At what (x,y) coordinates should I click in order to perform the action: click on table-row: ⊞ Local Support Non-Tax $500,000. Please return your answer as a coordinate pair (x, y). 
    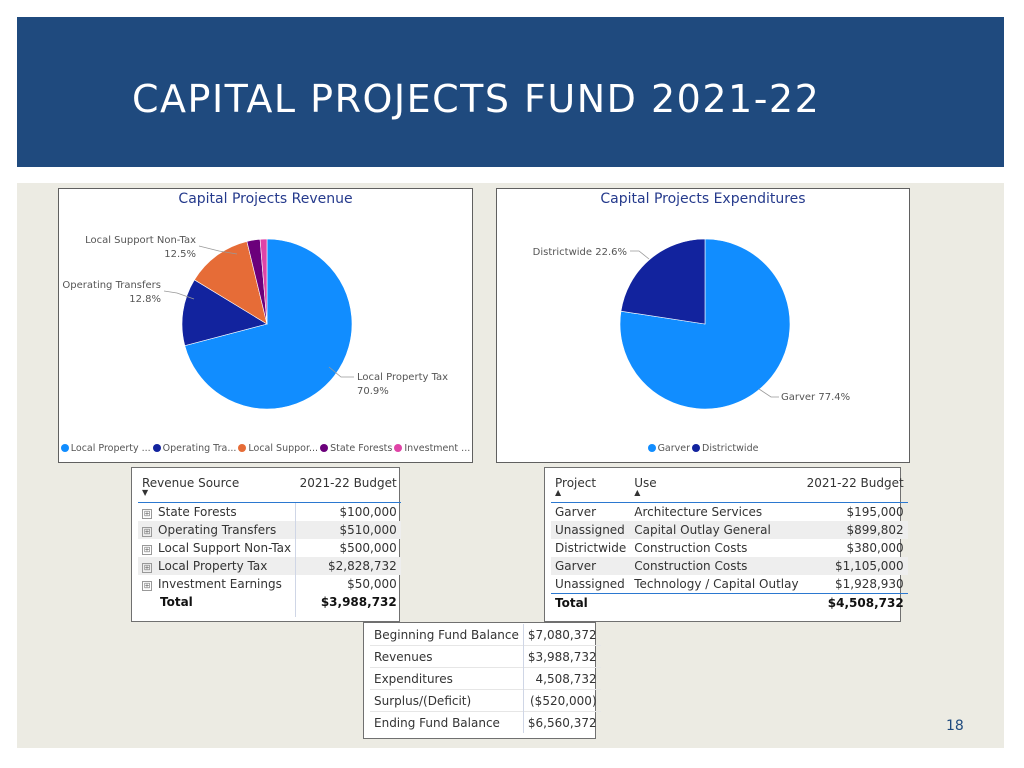
    Looking at the image, I should click on (269, 548).